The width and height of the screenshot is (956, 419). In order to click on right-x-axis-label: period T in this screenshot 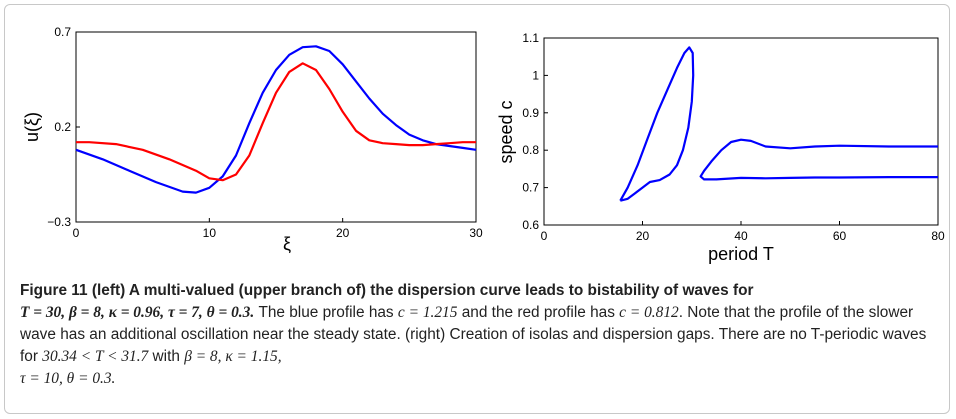, I will do `click(741, 254)`.